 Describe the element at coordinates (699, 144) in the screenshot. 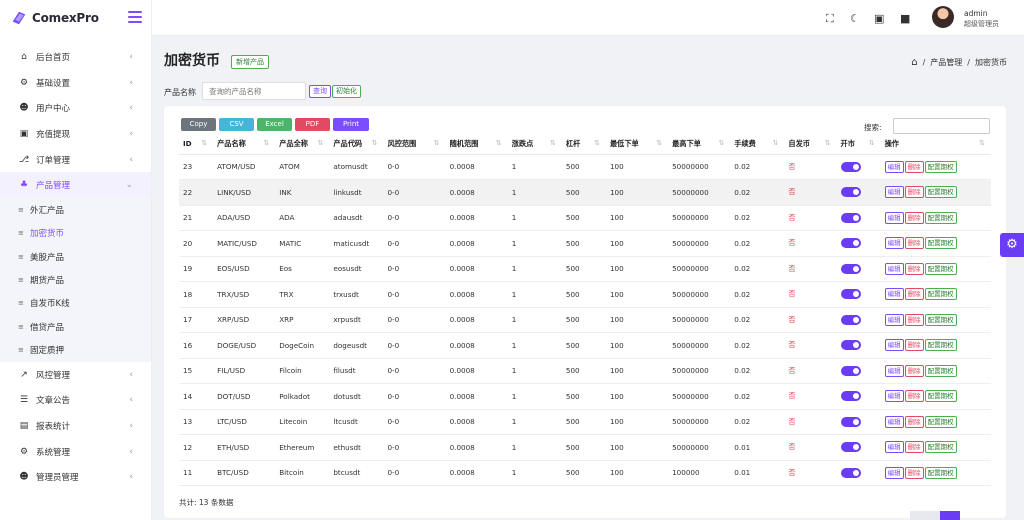

I see `column-header: 最高下单 ⇅` at that location.